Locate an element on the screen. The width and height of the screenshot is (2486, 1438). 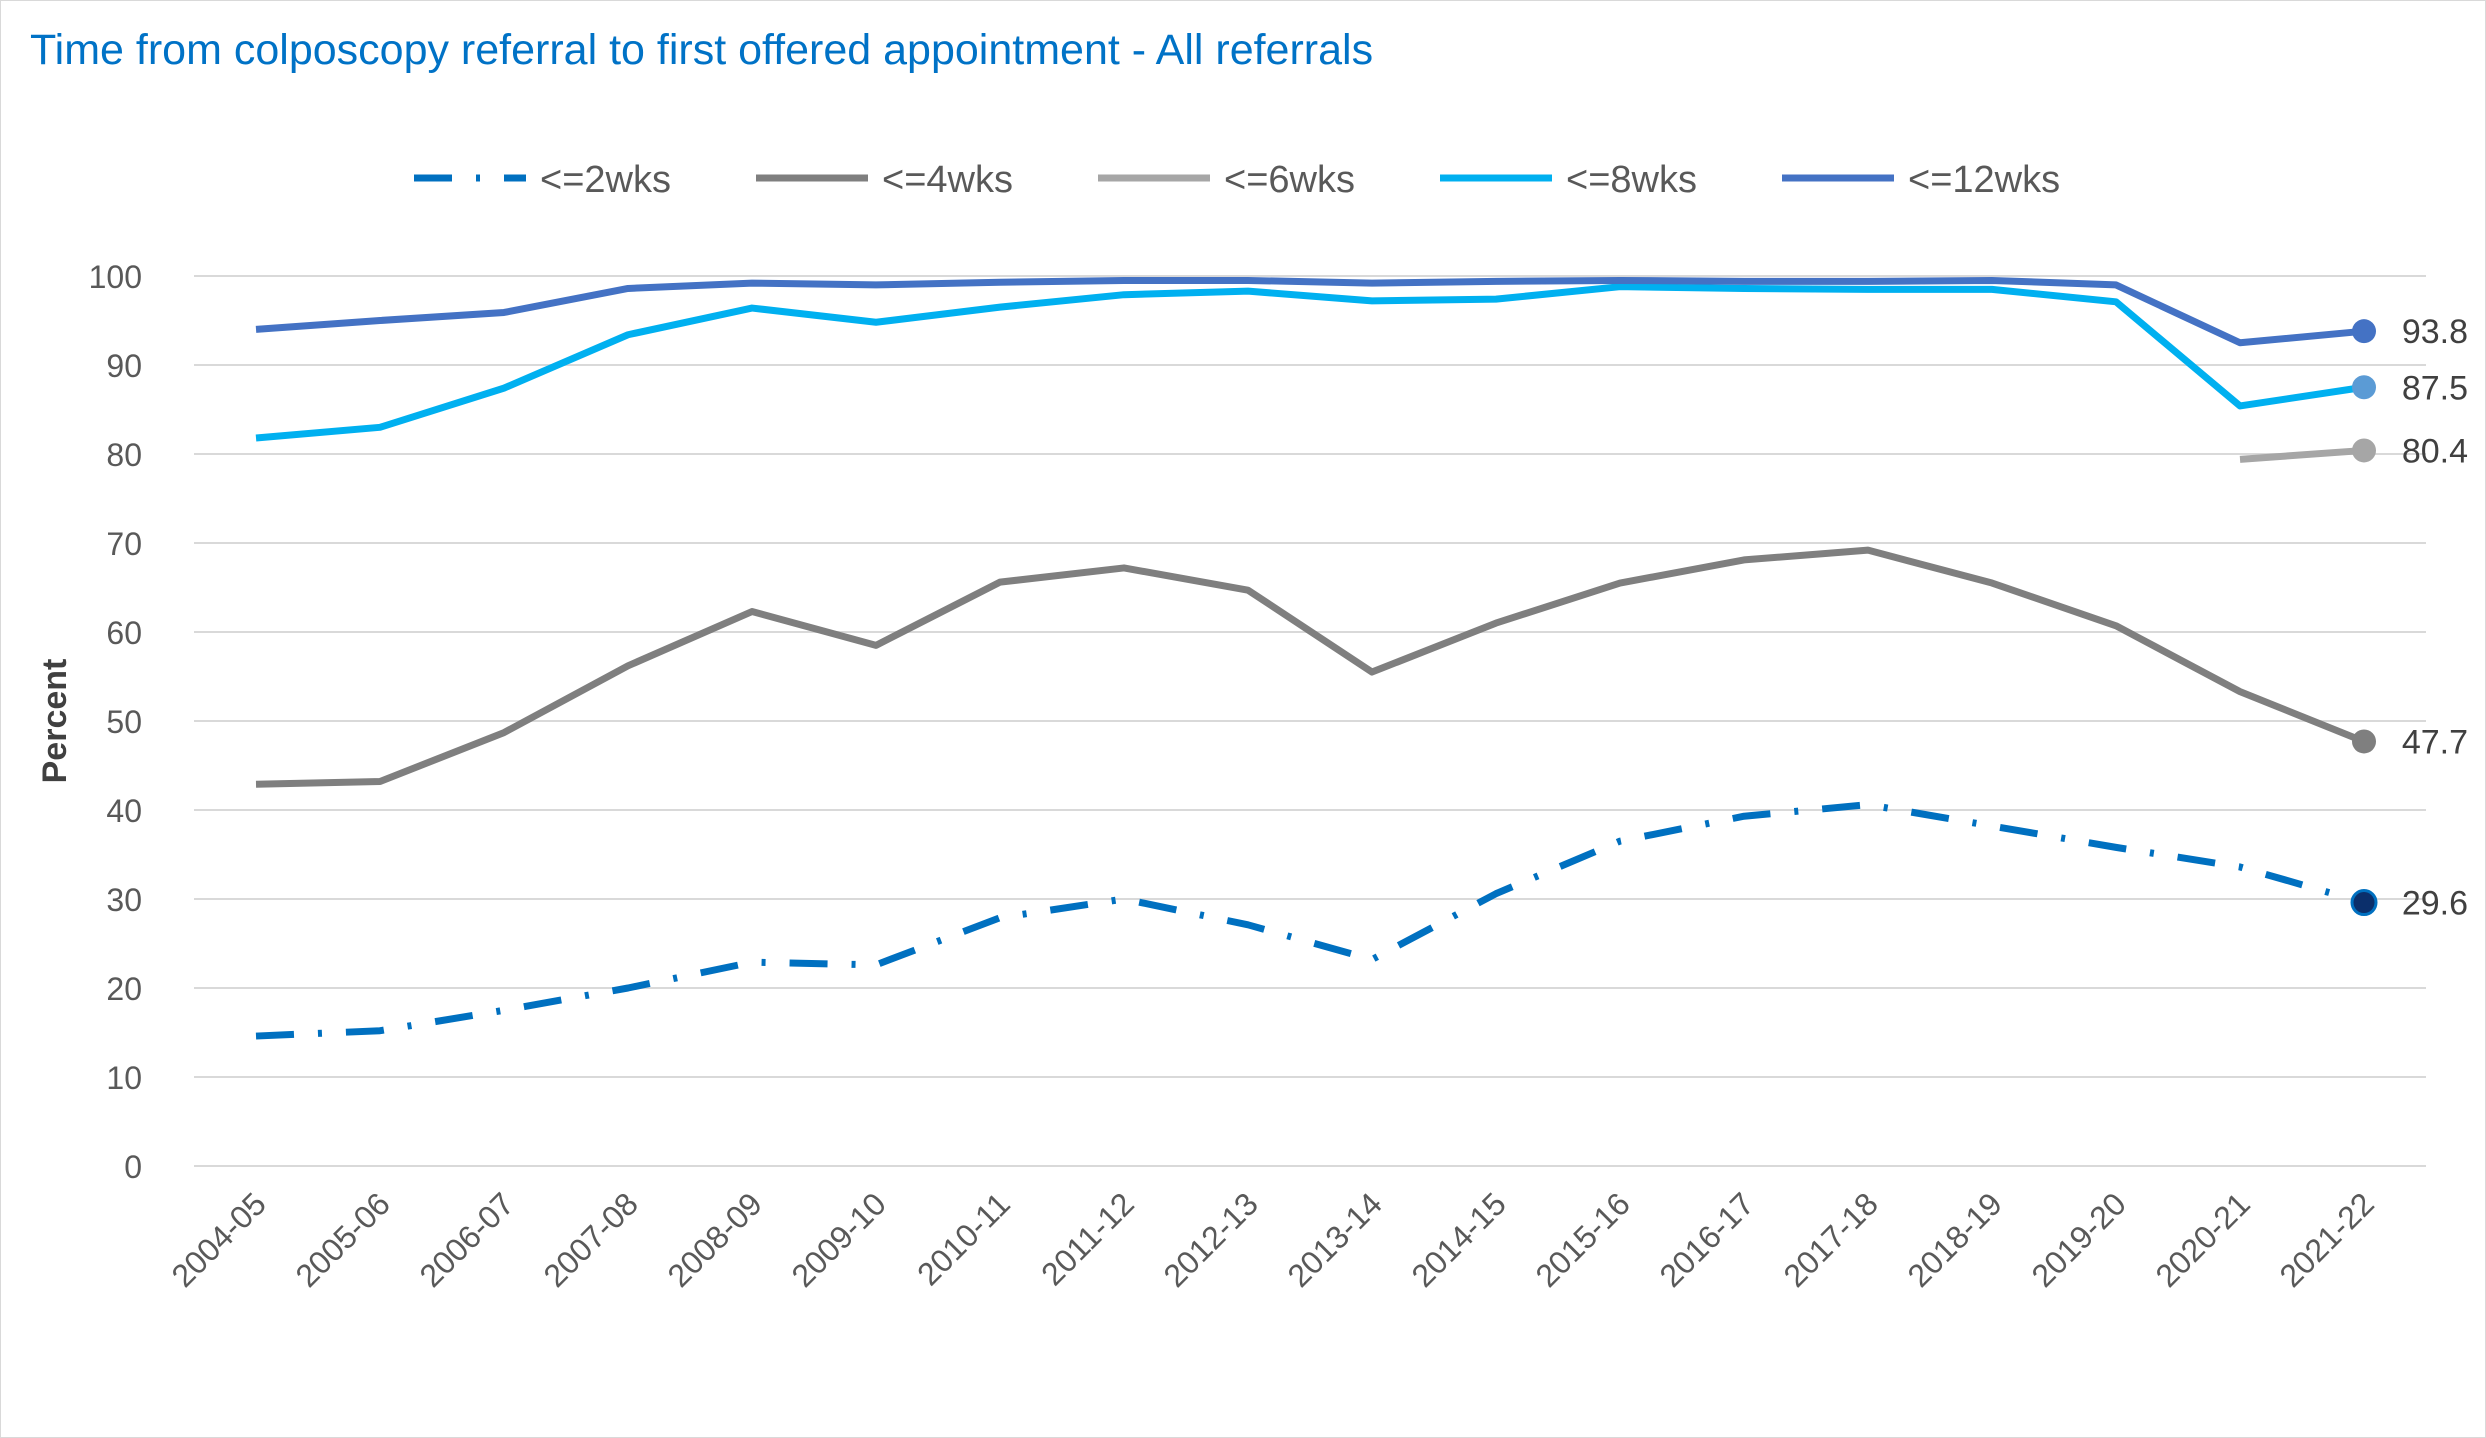
series-<=6wks: 80.4 is located at coordinates (2353, 451).